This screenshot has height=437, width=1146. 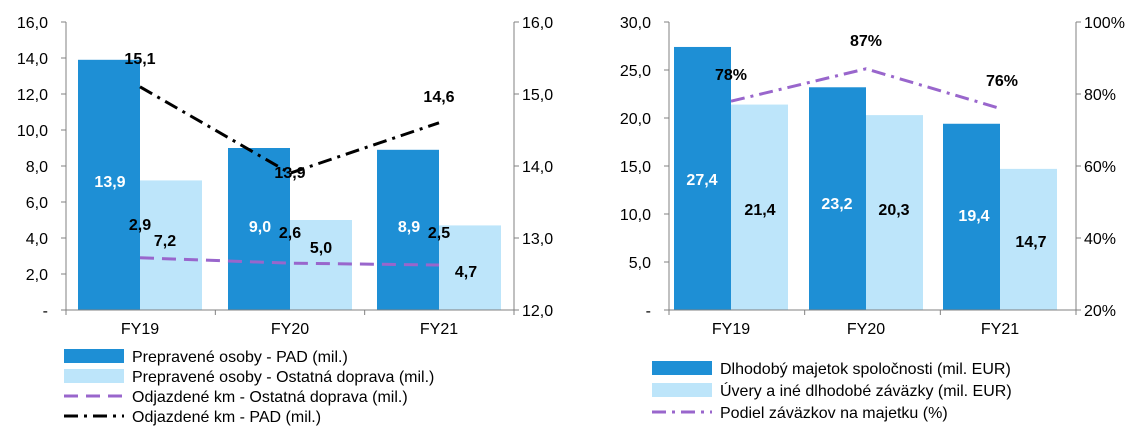 What do you see at coordinates (635, 119) in the screenshot?
I see `y-left-tick-2: 20,0` at bounding box center [635, 119].